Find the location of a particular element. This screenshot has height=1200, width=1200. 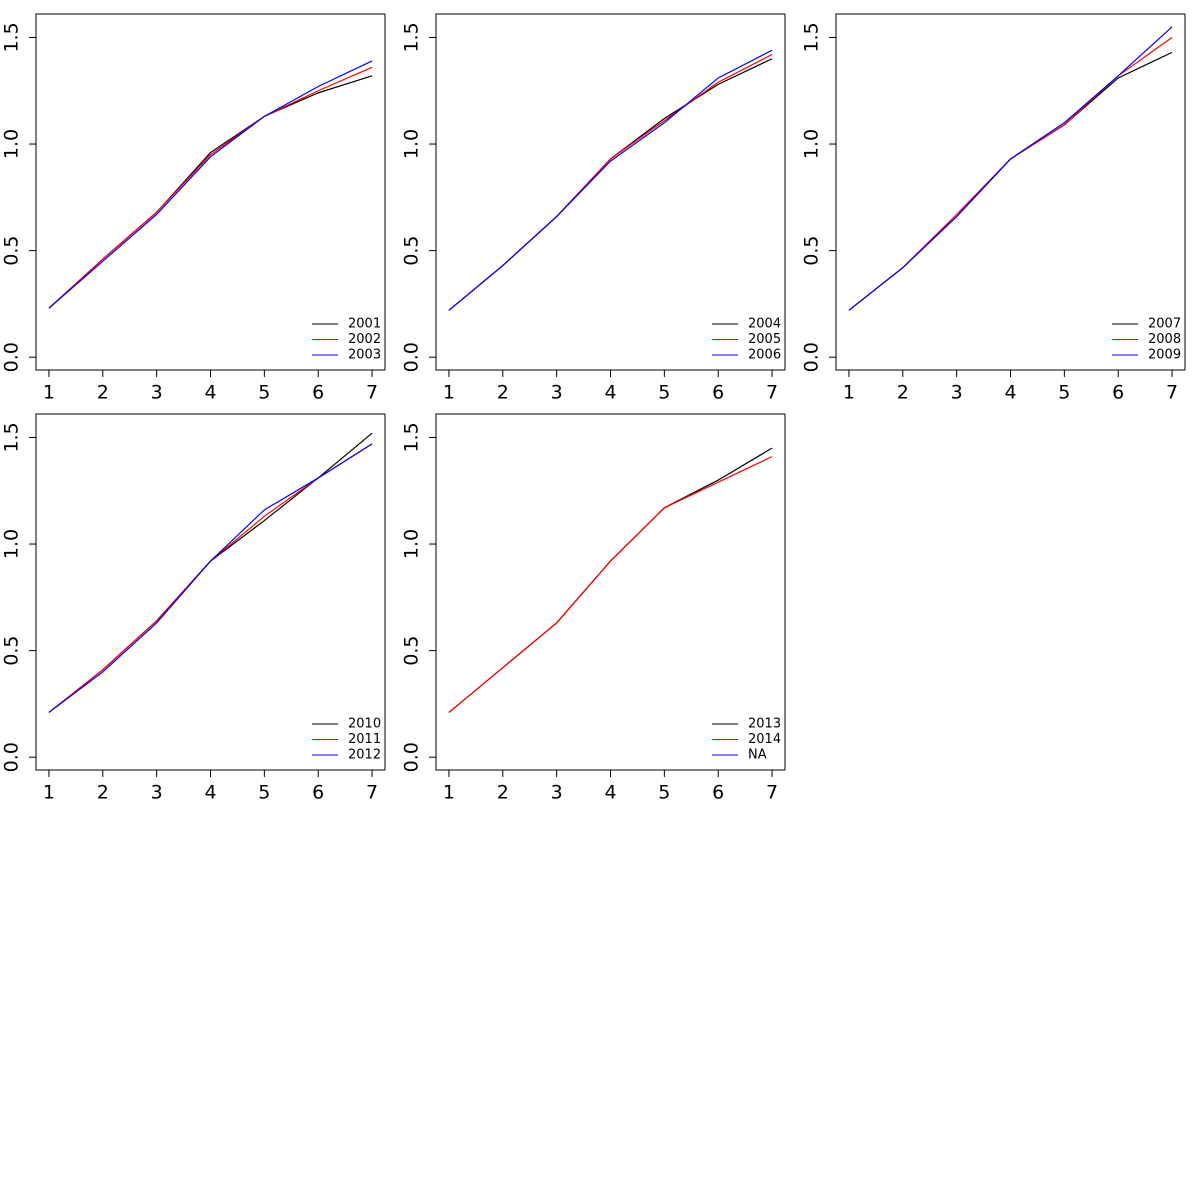

legend-label: 2012 is located at coordinates (364, 755).